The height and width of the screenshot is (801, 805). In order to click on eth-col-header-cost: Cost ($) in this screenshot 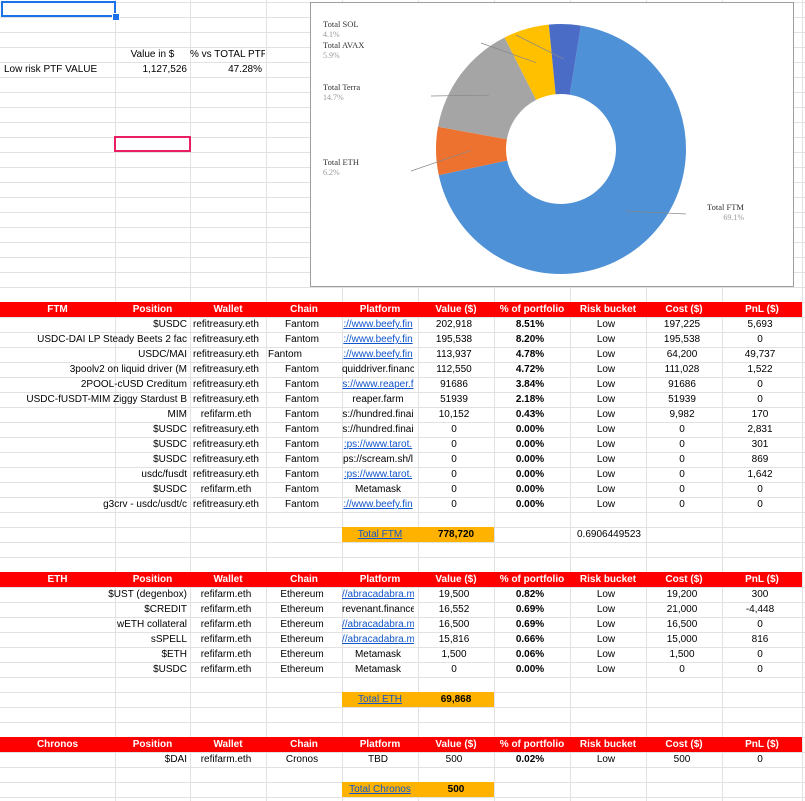, I will do `click(684, 579)`.